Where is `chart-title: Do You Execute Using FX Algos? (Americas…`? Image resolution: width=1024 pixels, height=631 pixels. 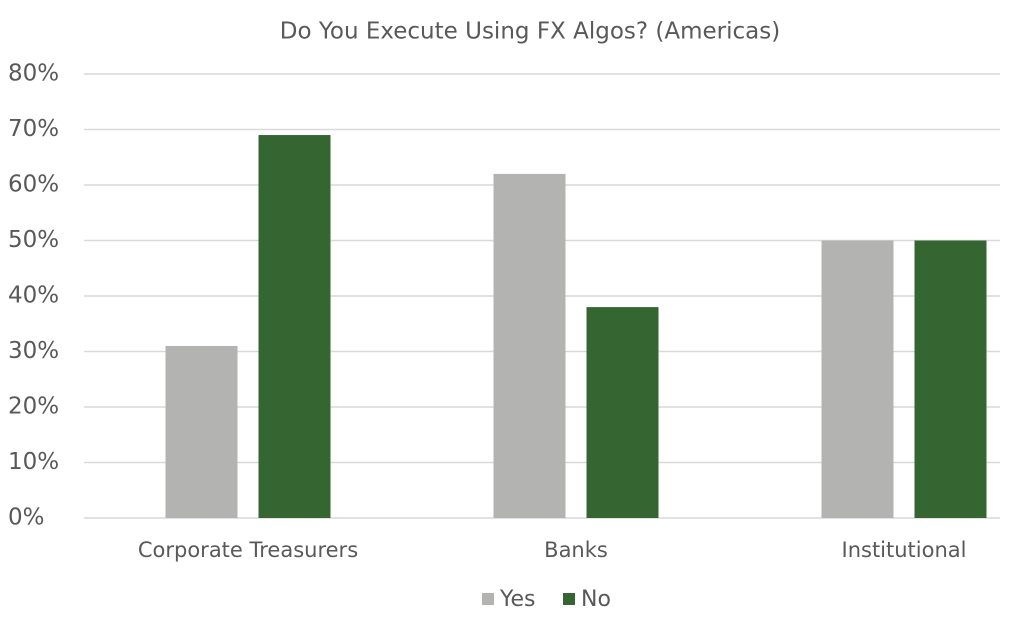 chart-title: Do You Execute Using FX Algos? (Americas… is located at coordinates (530, 32).